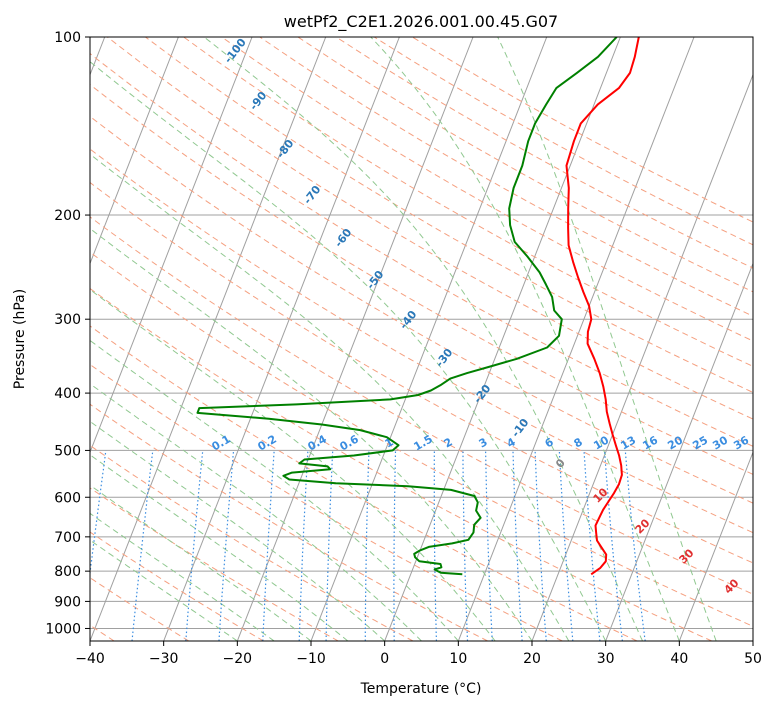  What do you see at coordinates (421, 22) in the screenshot?
I see `chart-title: wetPf2_C2E1.2026.001.00.45.G07` at bounding box center [421, 22].